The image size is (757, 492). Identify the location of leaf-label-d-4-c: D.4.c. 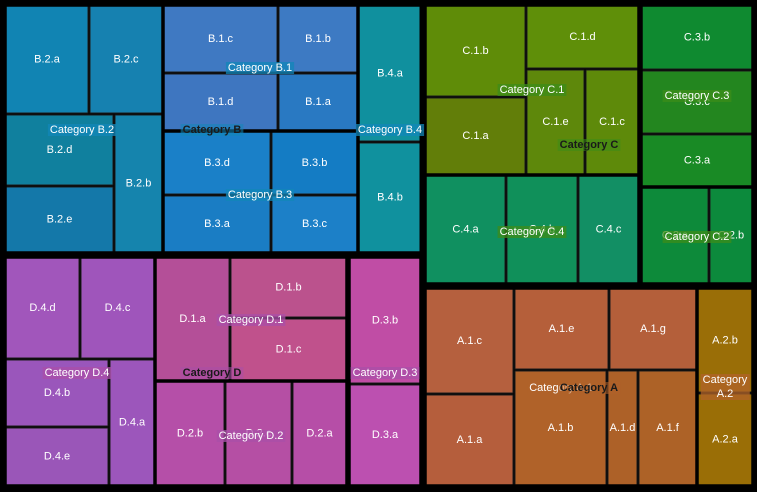
(118, 308).